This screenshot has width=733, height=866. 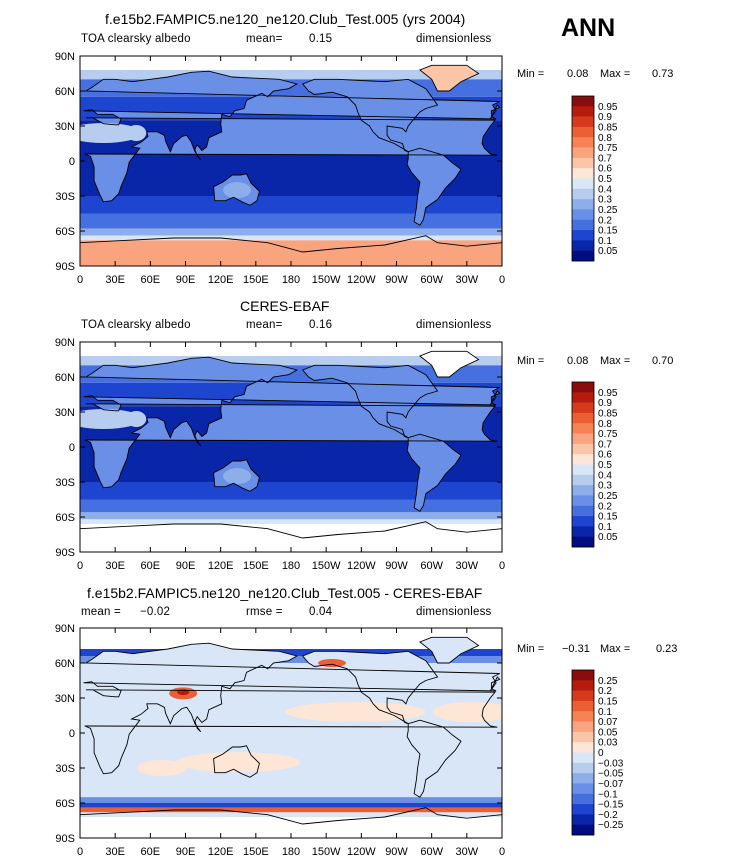 I want to click on lon-tick-label: 120E, so click(x=221, y=566).